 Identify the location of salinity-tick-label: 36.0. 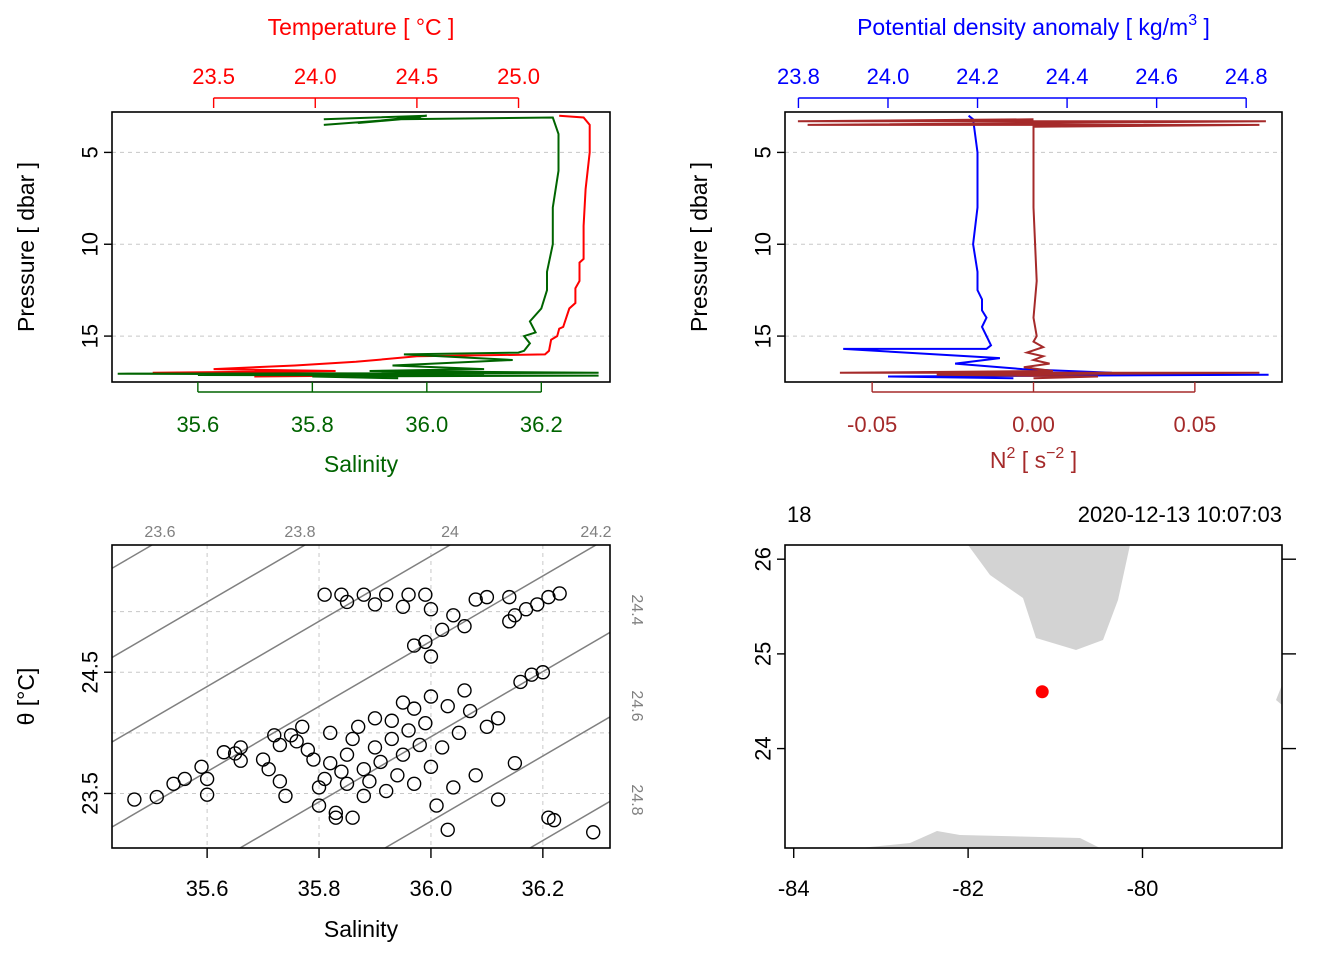
(426, 424).